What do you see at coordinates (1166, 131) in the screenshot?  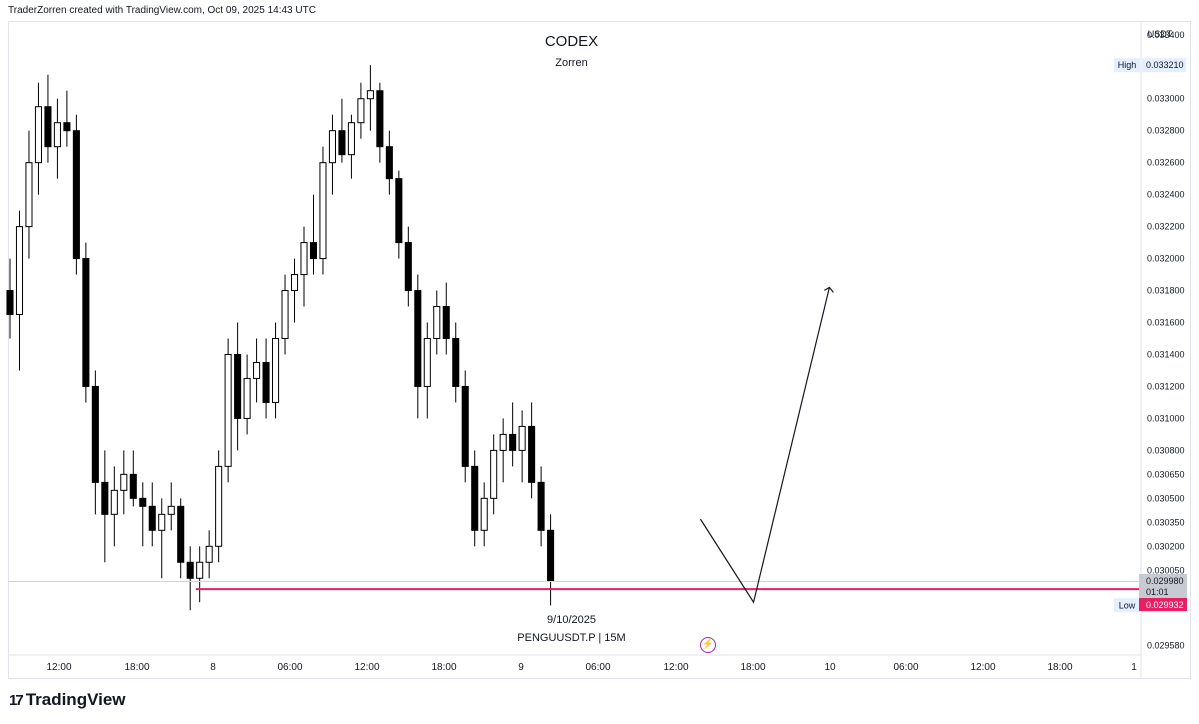 I see `price-tick-label: 0.032800` at bounding box center [1166, 131].